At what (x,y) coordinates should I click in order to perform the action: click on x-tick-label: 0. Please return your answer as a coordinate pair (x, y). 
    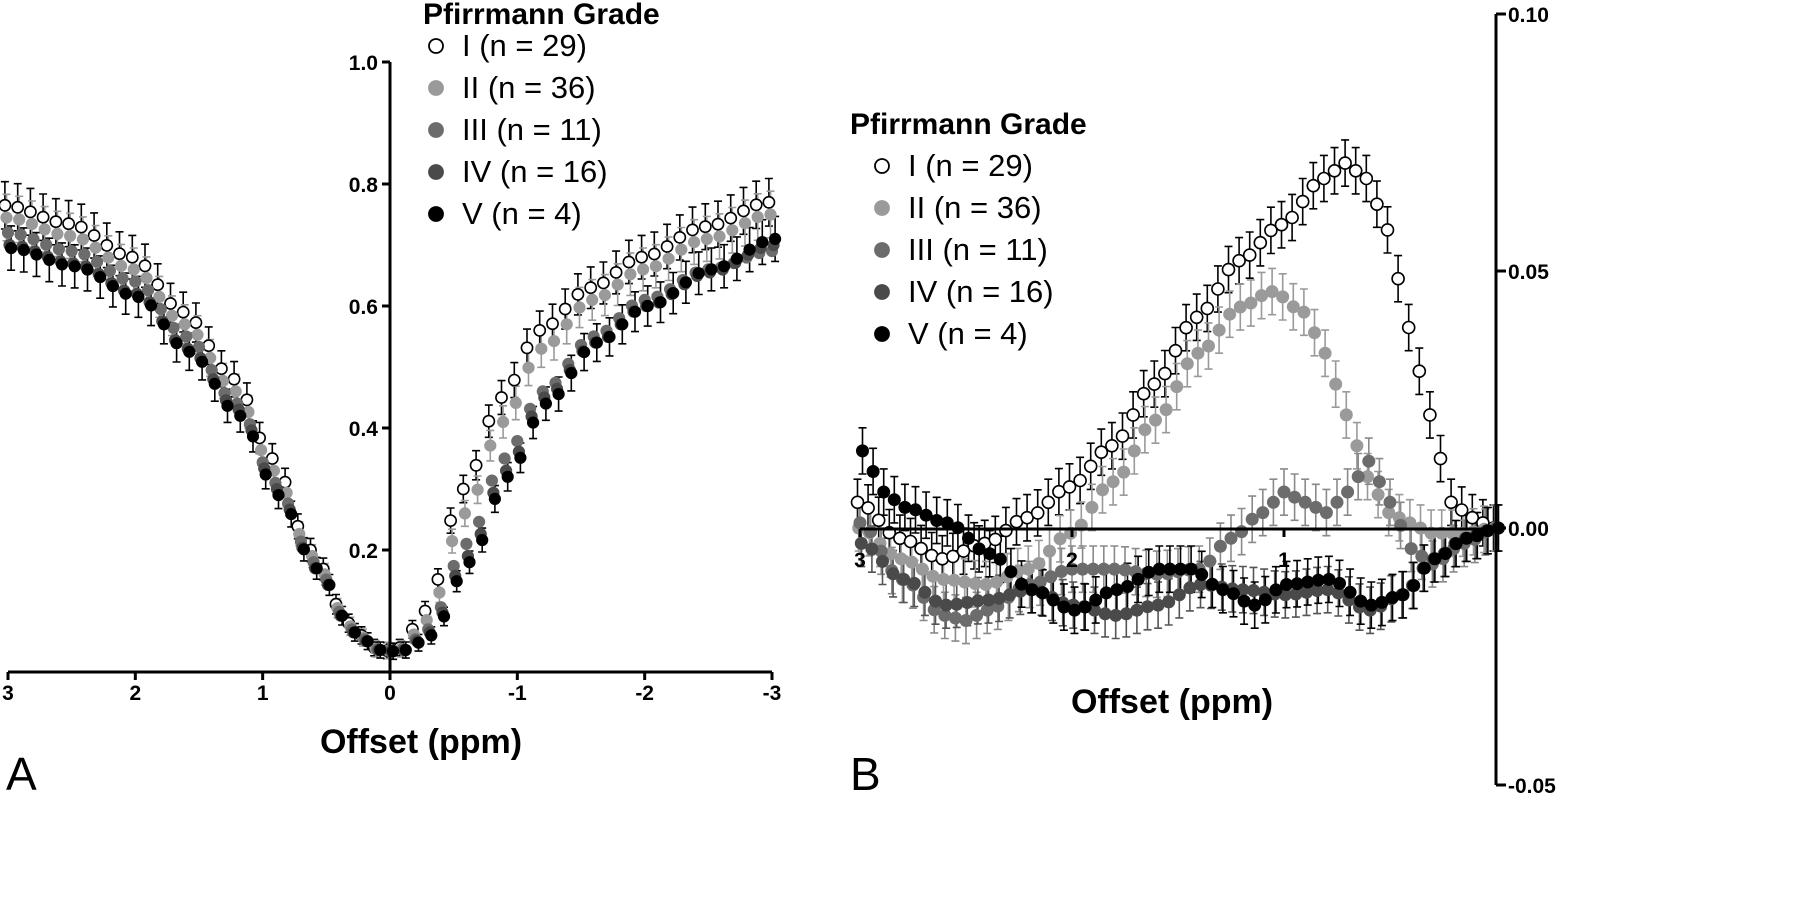
    Looking at the image, I should click on (390, 693).